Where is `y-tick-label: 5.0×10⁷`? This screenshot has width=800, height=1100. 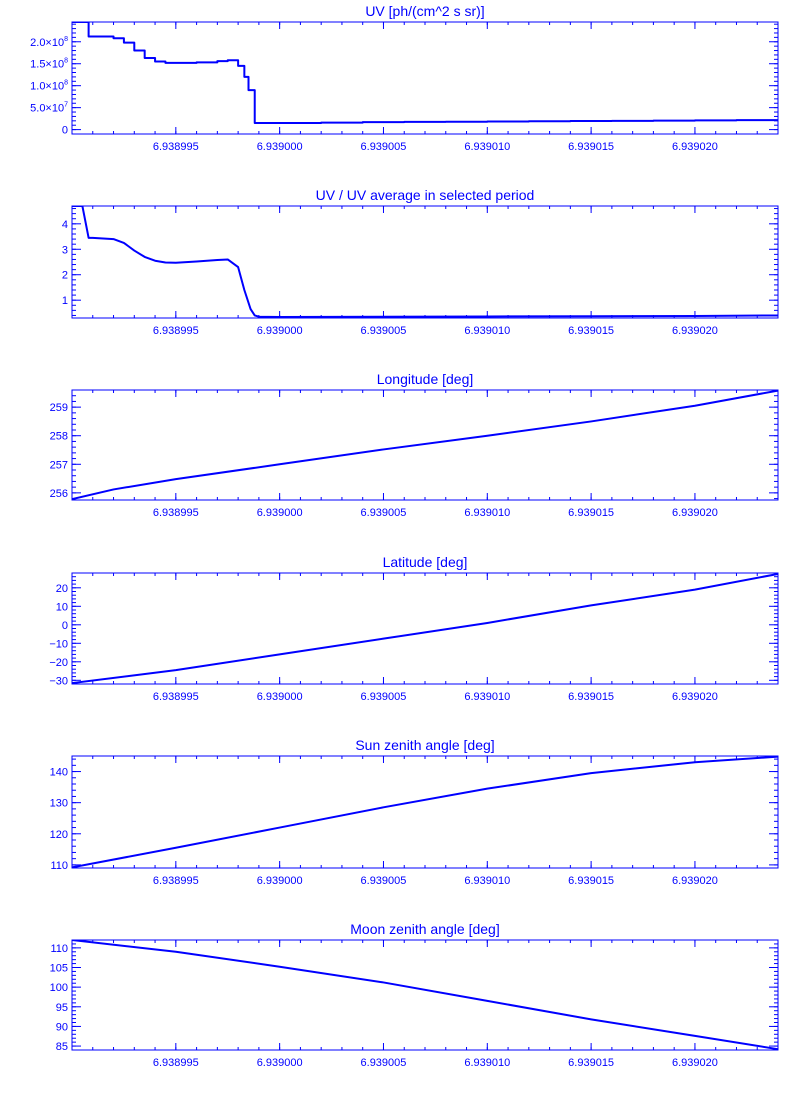
y-tick-label: 5.0×10⁷ is located at coordinates (49, 108).